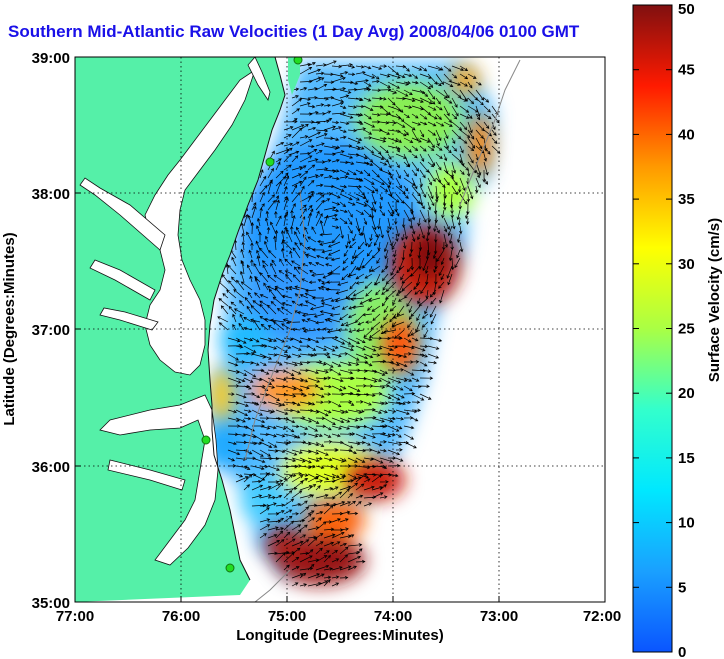 Image resolution: width=724 pixels, height=659 pixels. Describe the element at coordinates (686, 458) in the screenshot. I see `colorbar-tick-label: 15` at that location.